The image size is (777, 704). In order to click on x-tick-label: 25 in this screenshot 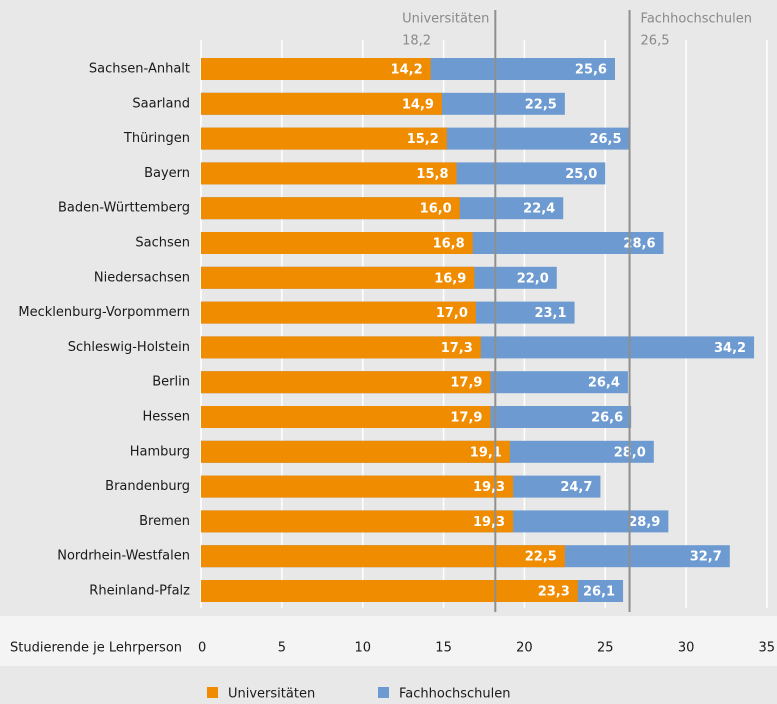, I will do `click(605, 648)`.